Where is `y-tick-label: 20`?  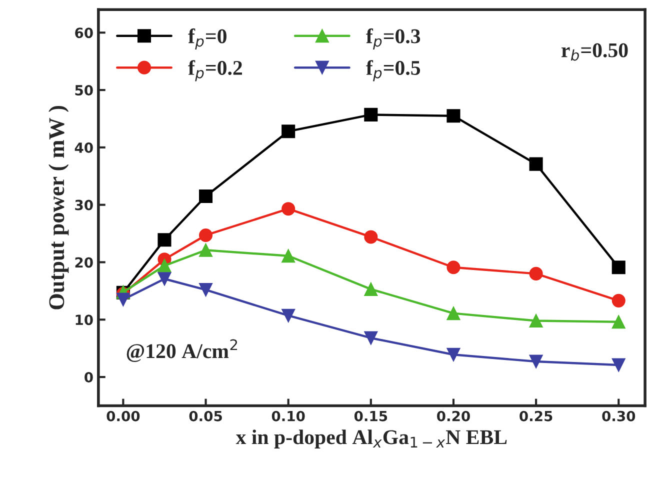 y-tick-label: 20 is located at coordinates (84, 262).